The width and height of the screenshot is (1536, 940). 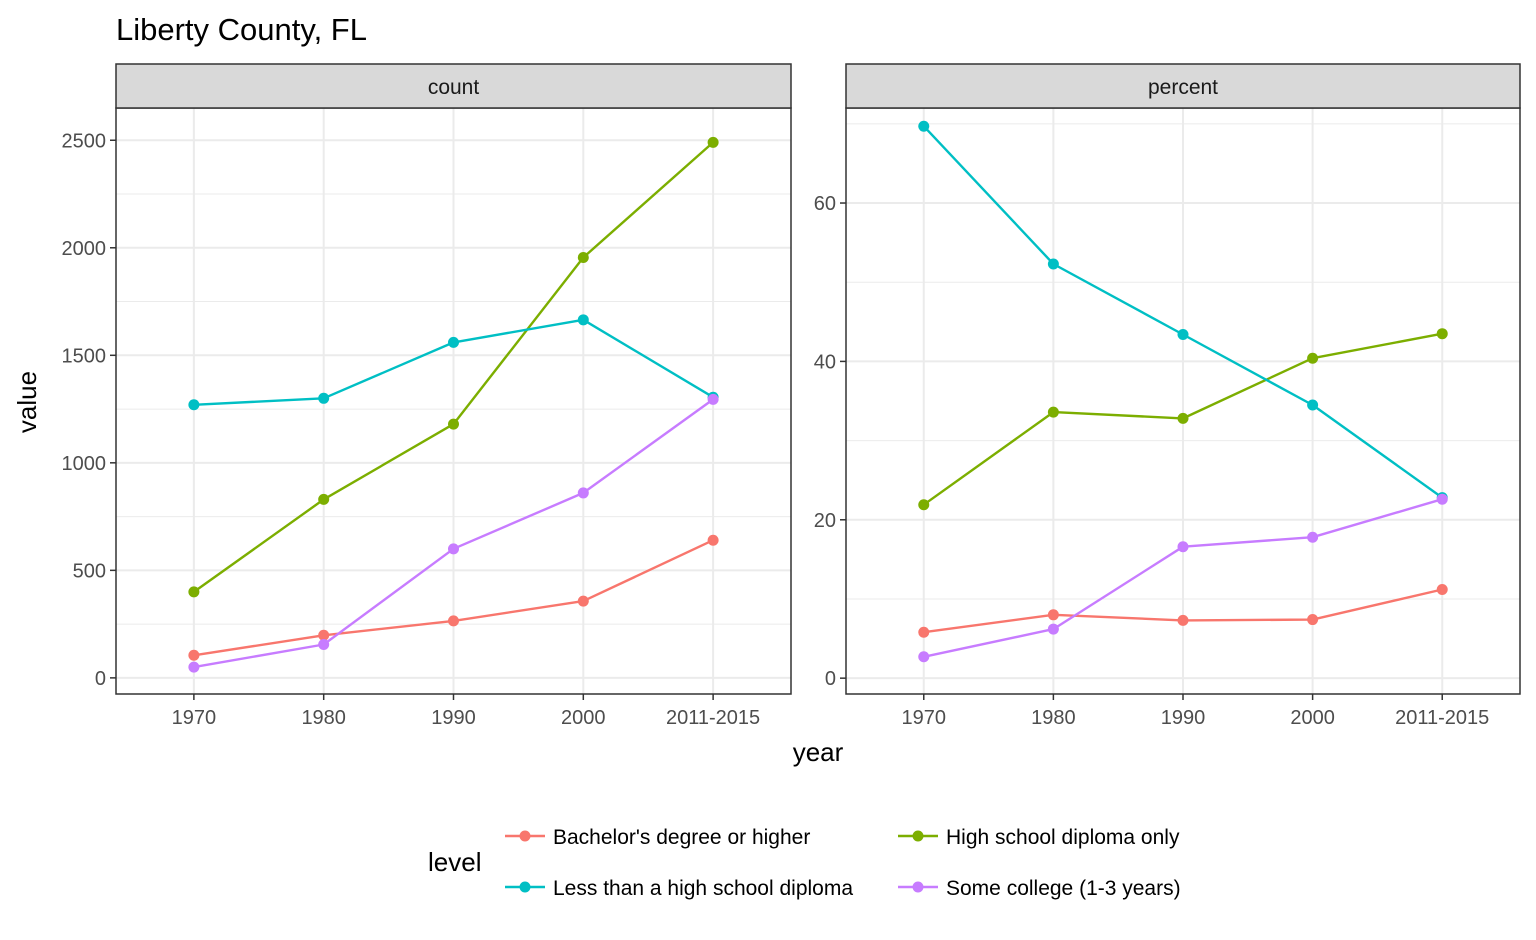 I want to click on legend-label: High school diploma only, so click(x=1063, y=837).